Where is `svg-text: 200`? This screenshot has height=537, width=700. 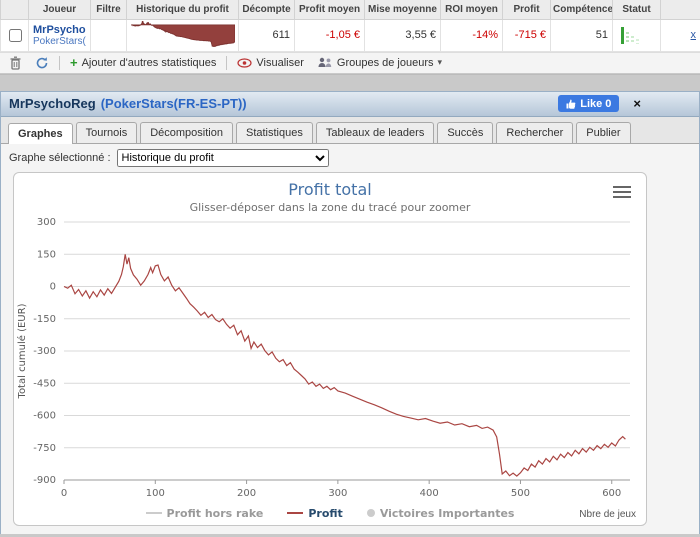
svg-text: 200 is located at coordinates (246, 493).